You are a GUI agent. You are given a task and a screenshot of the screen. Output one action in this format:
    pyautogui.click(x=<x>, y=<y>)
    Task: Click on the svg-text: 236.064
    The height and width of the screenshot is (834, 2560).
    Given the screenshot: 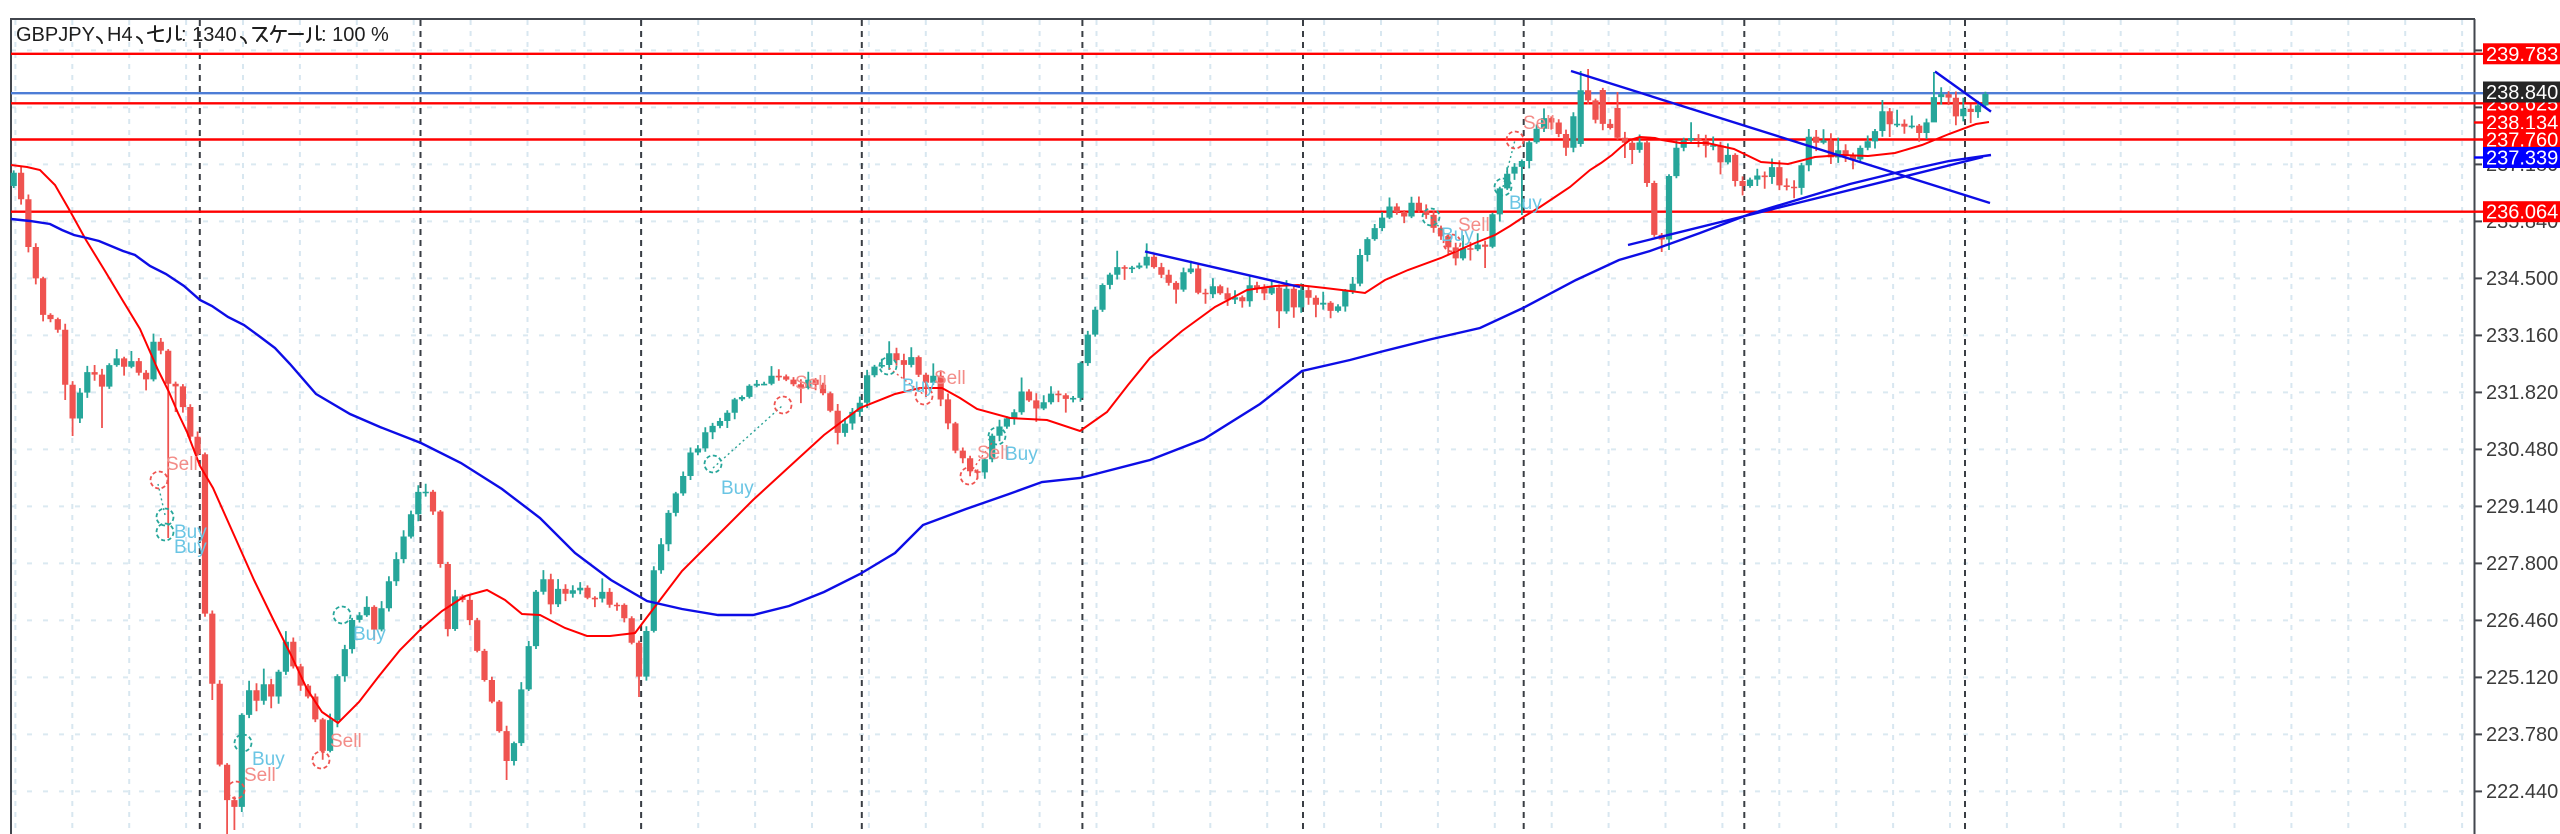 What is the action you would take?
    pyautogui.click(x=2522, y=213)
    